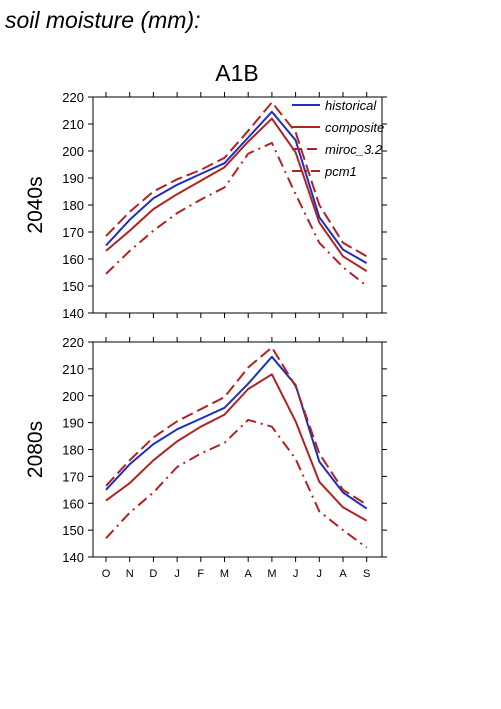  Describe the element at coordinates (236, 73) in the screenshot. I see `scenario-title: A1B` at that location.